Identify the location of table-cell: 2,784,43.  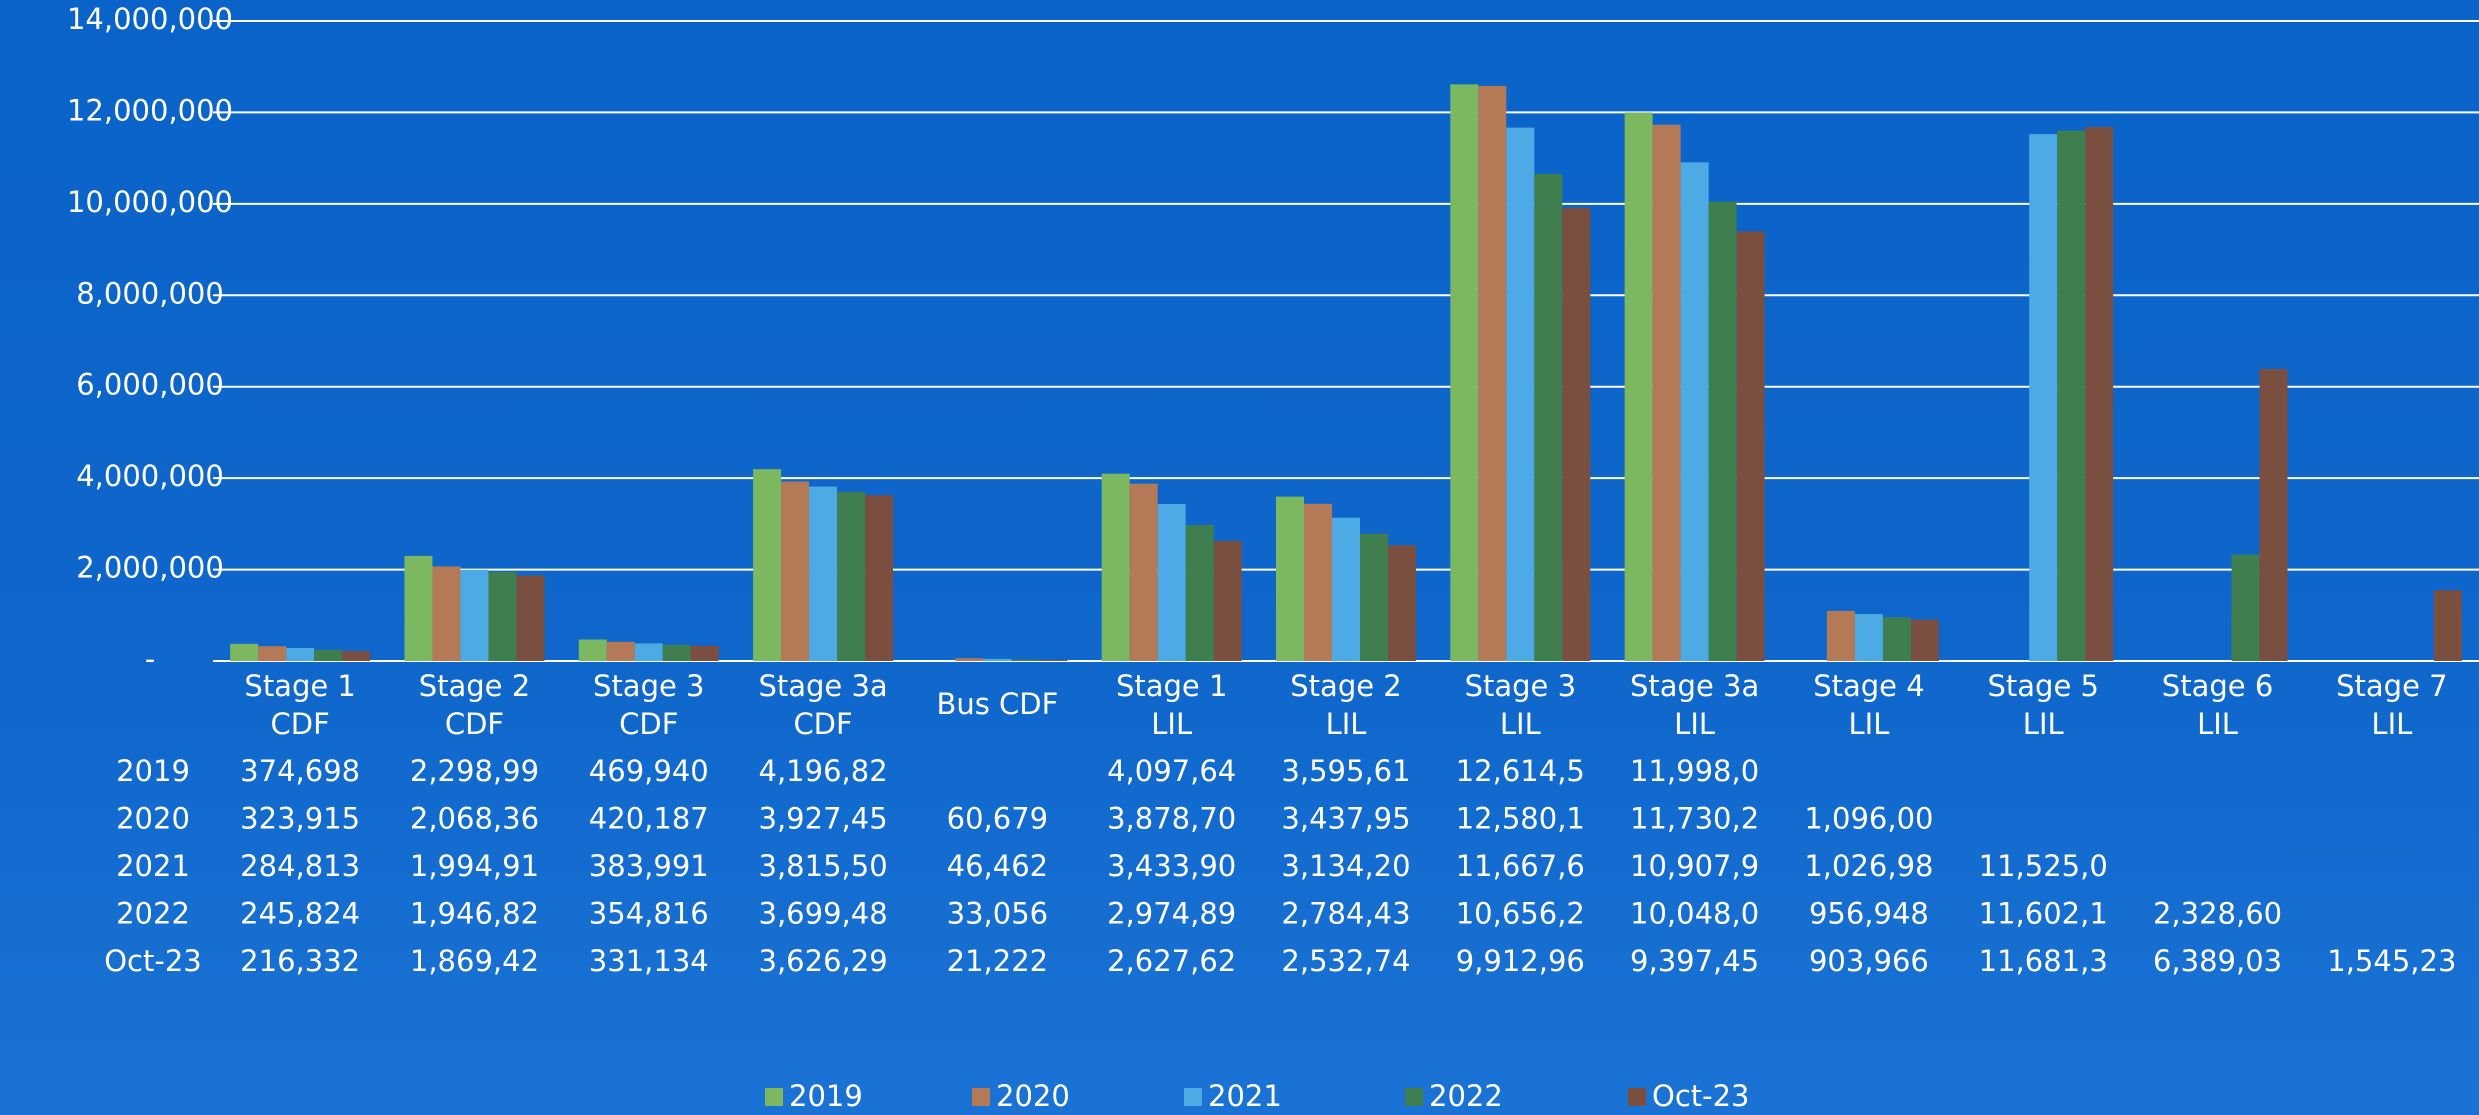
(1345, 914).